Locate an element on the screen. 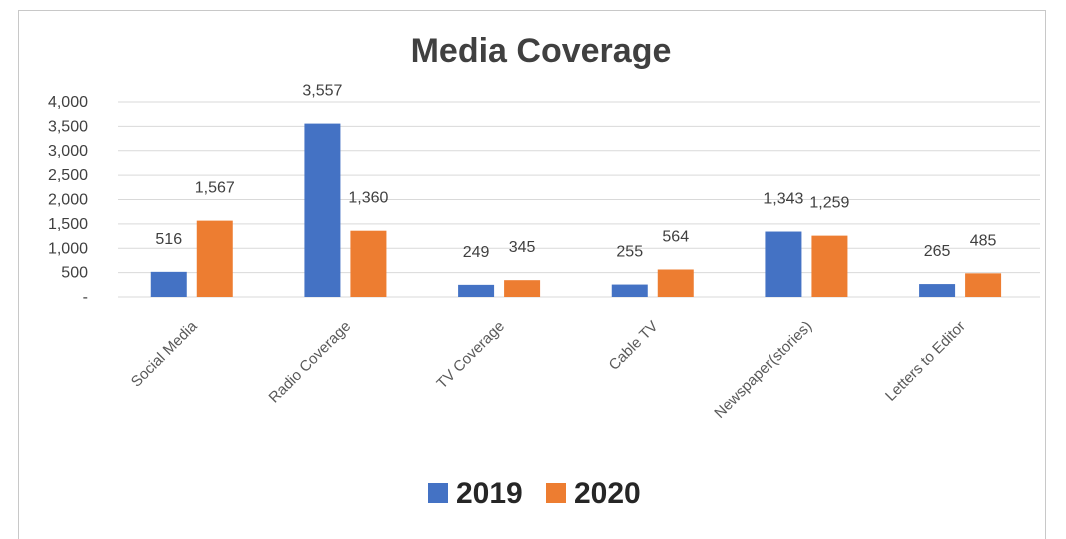 The width and height of the screenshot is (1066, 539). data-label: 345 is located at coordinates (522, 247).